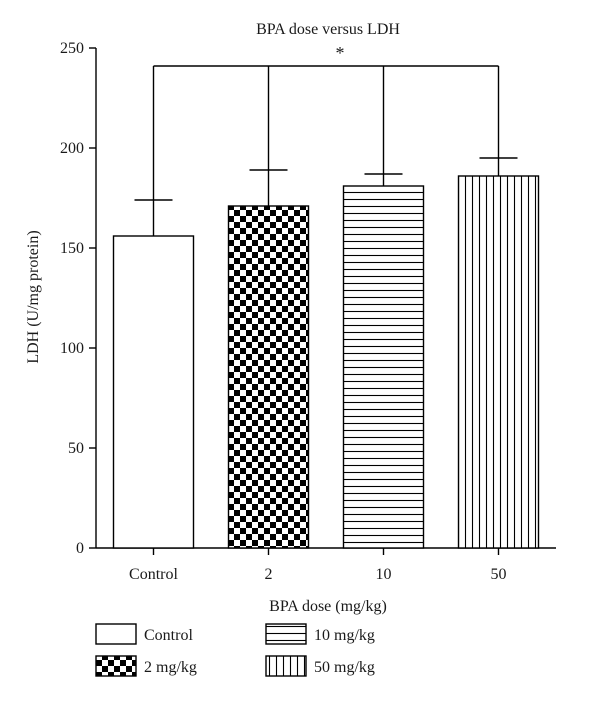 The image size is (600, 702). I want to click on y-tick-label: 250, so click(72, 48).